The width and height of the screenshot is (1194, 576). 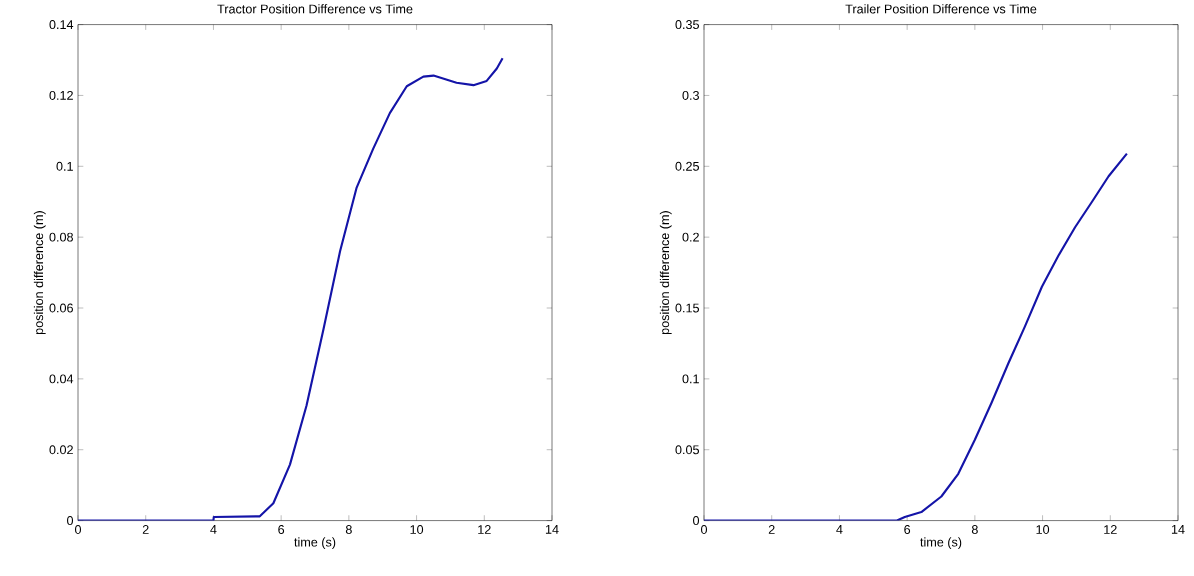 I want to click on y-tick-label: 0.35, so click(x=687, y=25).